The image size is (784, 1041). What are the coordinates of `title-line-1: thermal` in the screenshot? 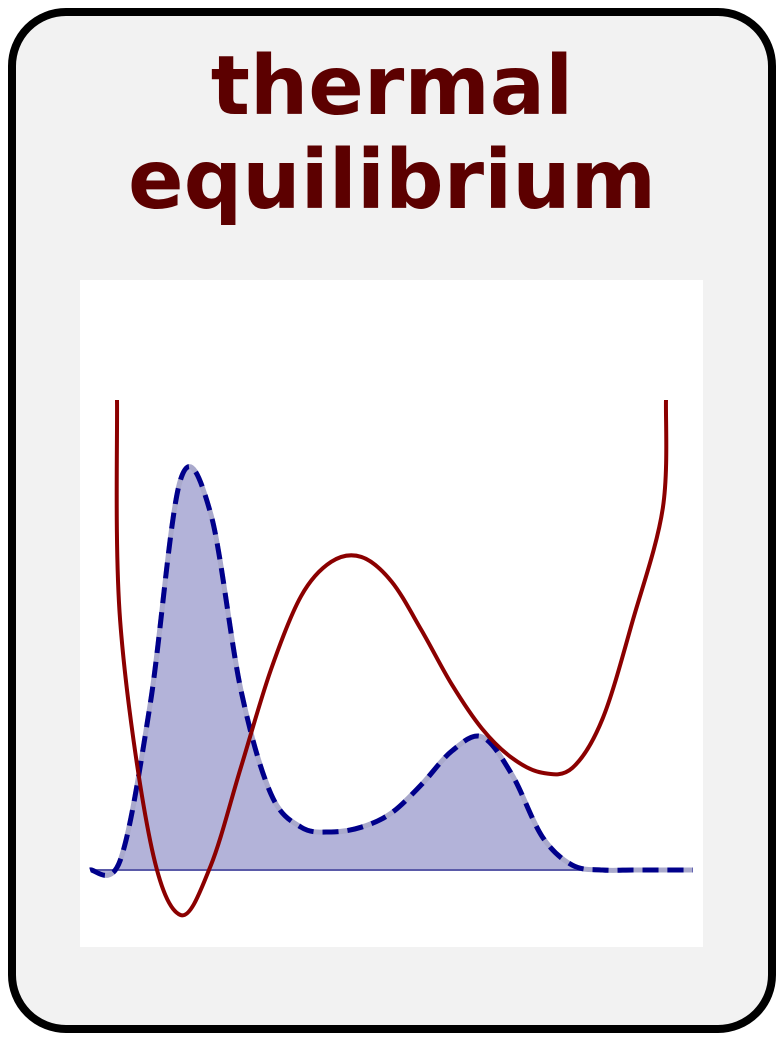 It's located at (392, 86).